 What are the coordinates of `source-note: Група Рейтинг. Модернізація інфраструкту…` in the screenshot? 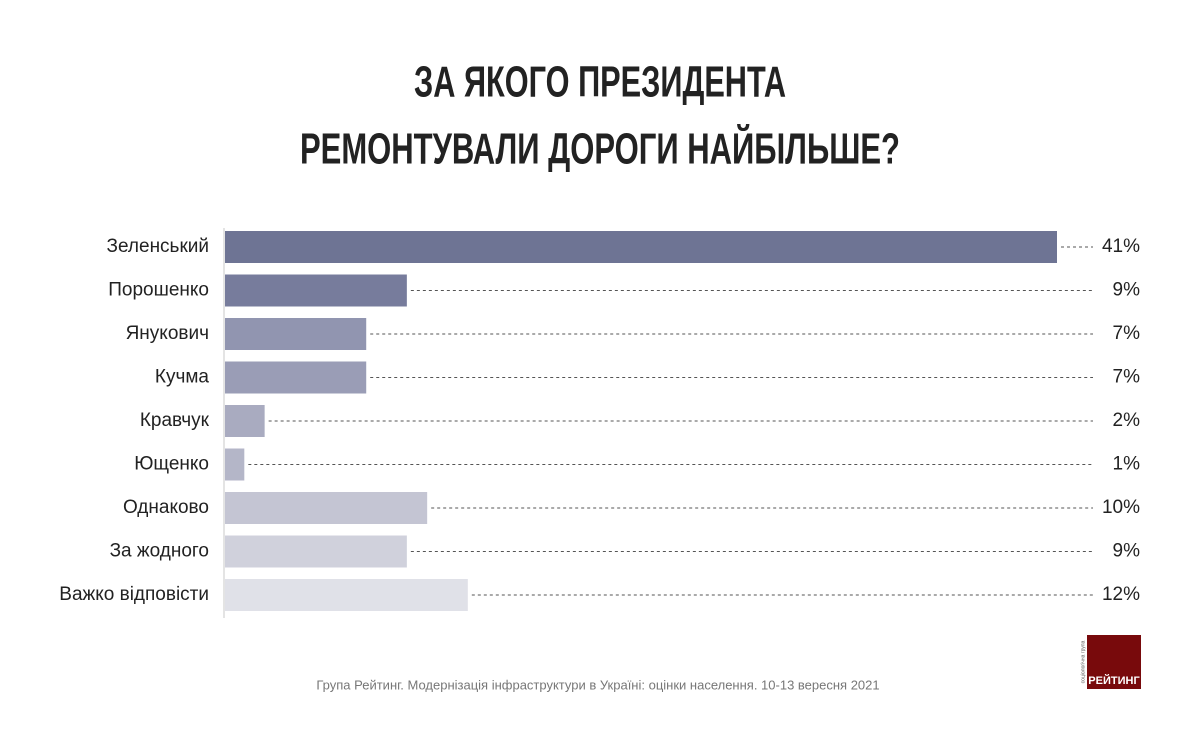 It's located at (597, 684).